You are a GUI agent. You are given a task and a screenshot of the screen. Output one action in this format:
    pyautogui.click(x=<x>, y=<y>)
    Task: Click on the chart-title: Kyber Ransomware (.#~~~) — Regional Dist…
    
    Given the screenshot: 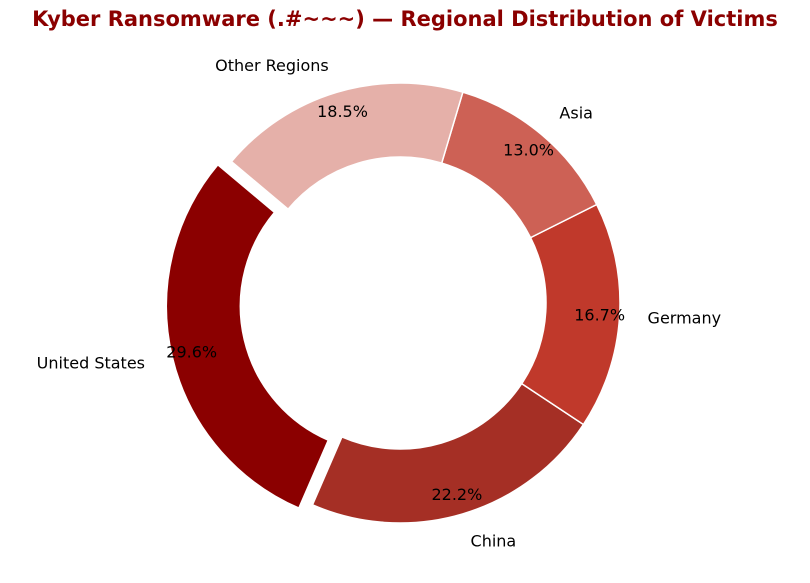 What is the action you would take?
    pyautogui.click(x=405, y=19)
    